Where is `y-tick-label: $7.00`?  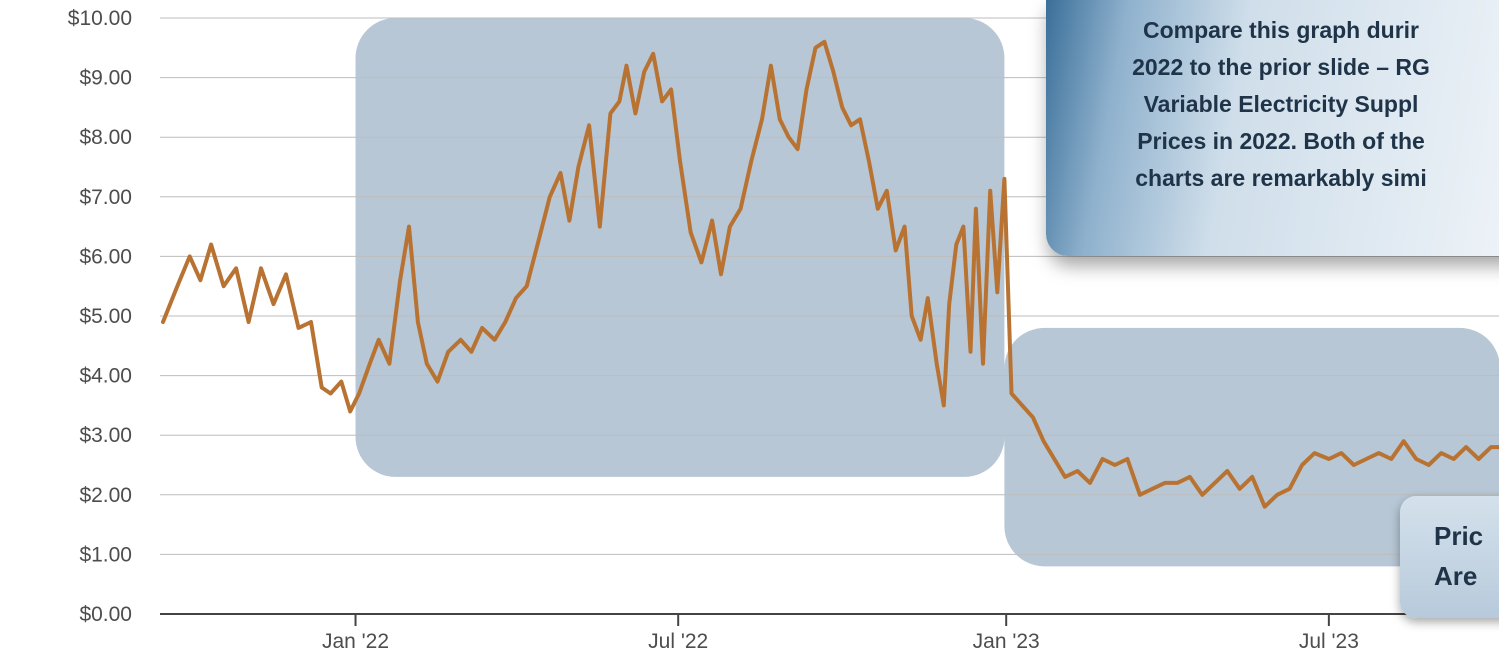
y-tick-label: $7.00 is located at coordinates (105, 197).